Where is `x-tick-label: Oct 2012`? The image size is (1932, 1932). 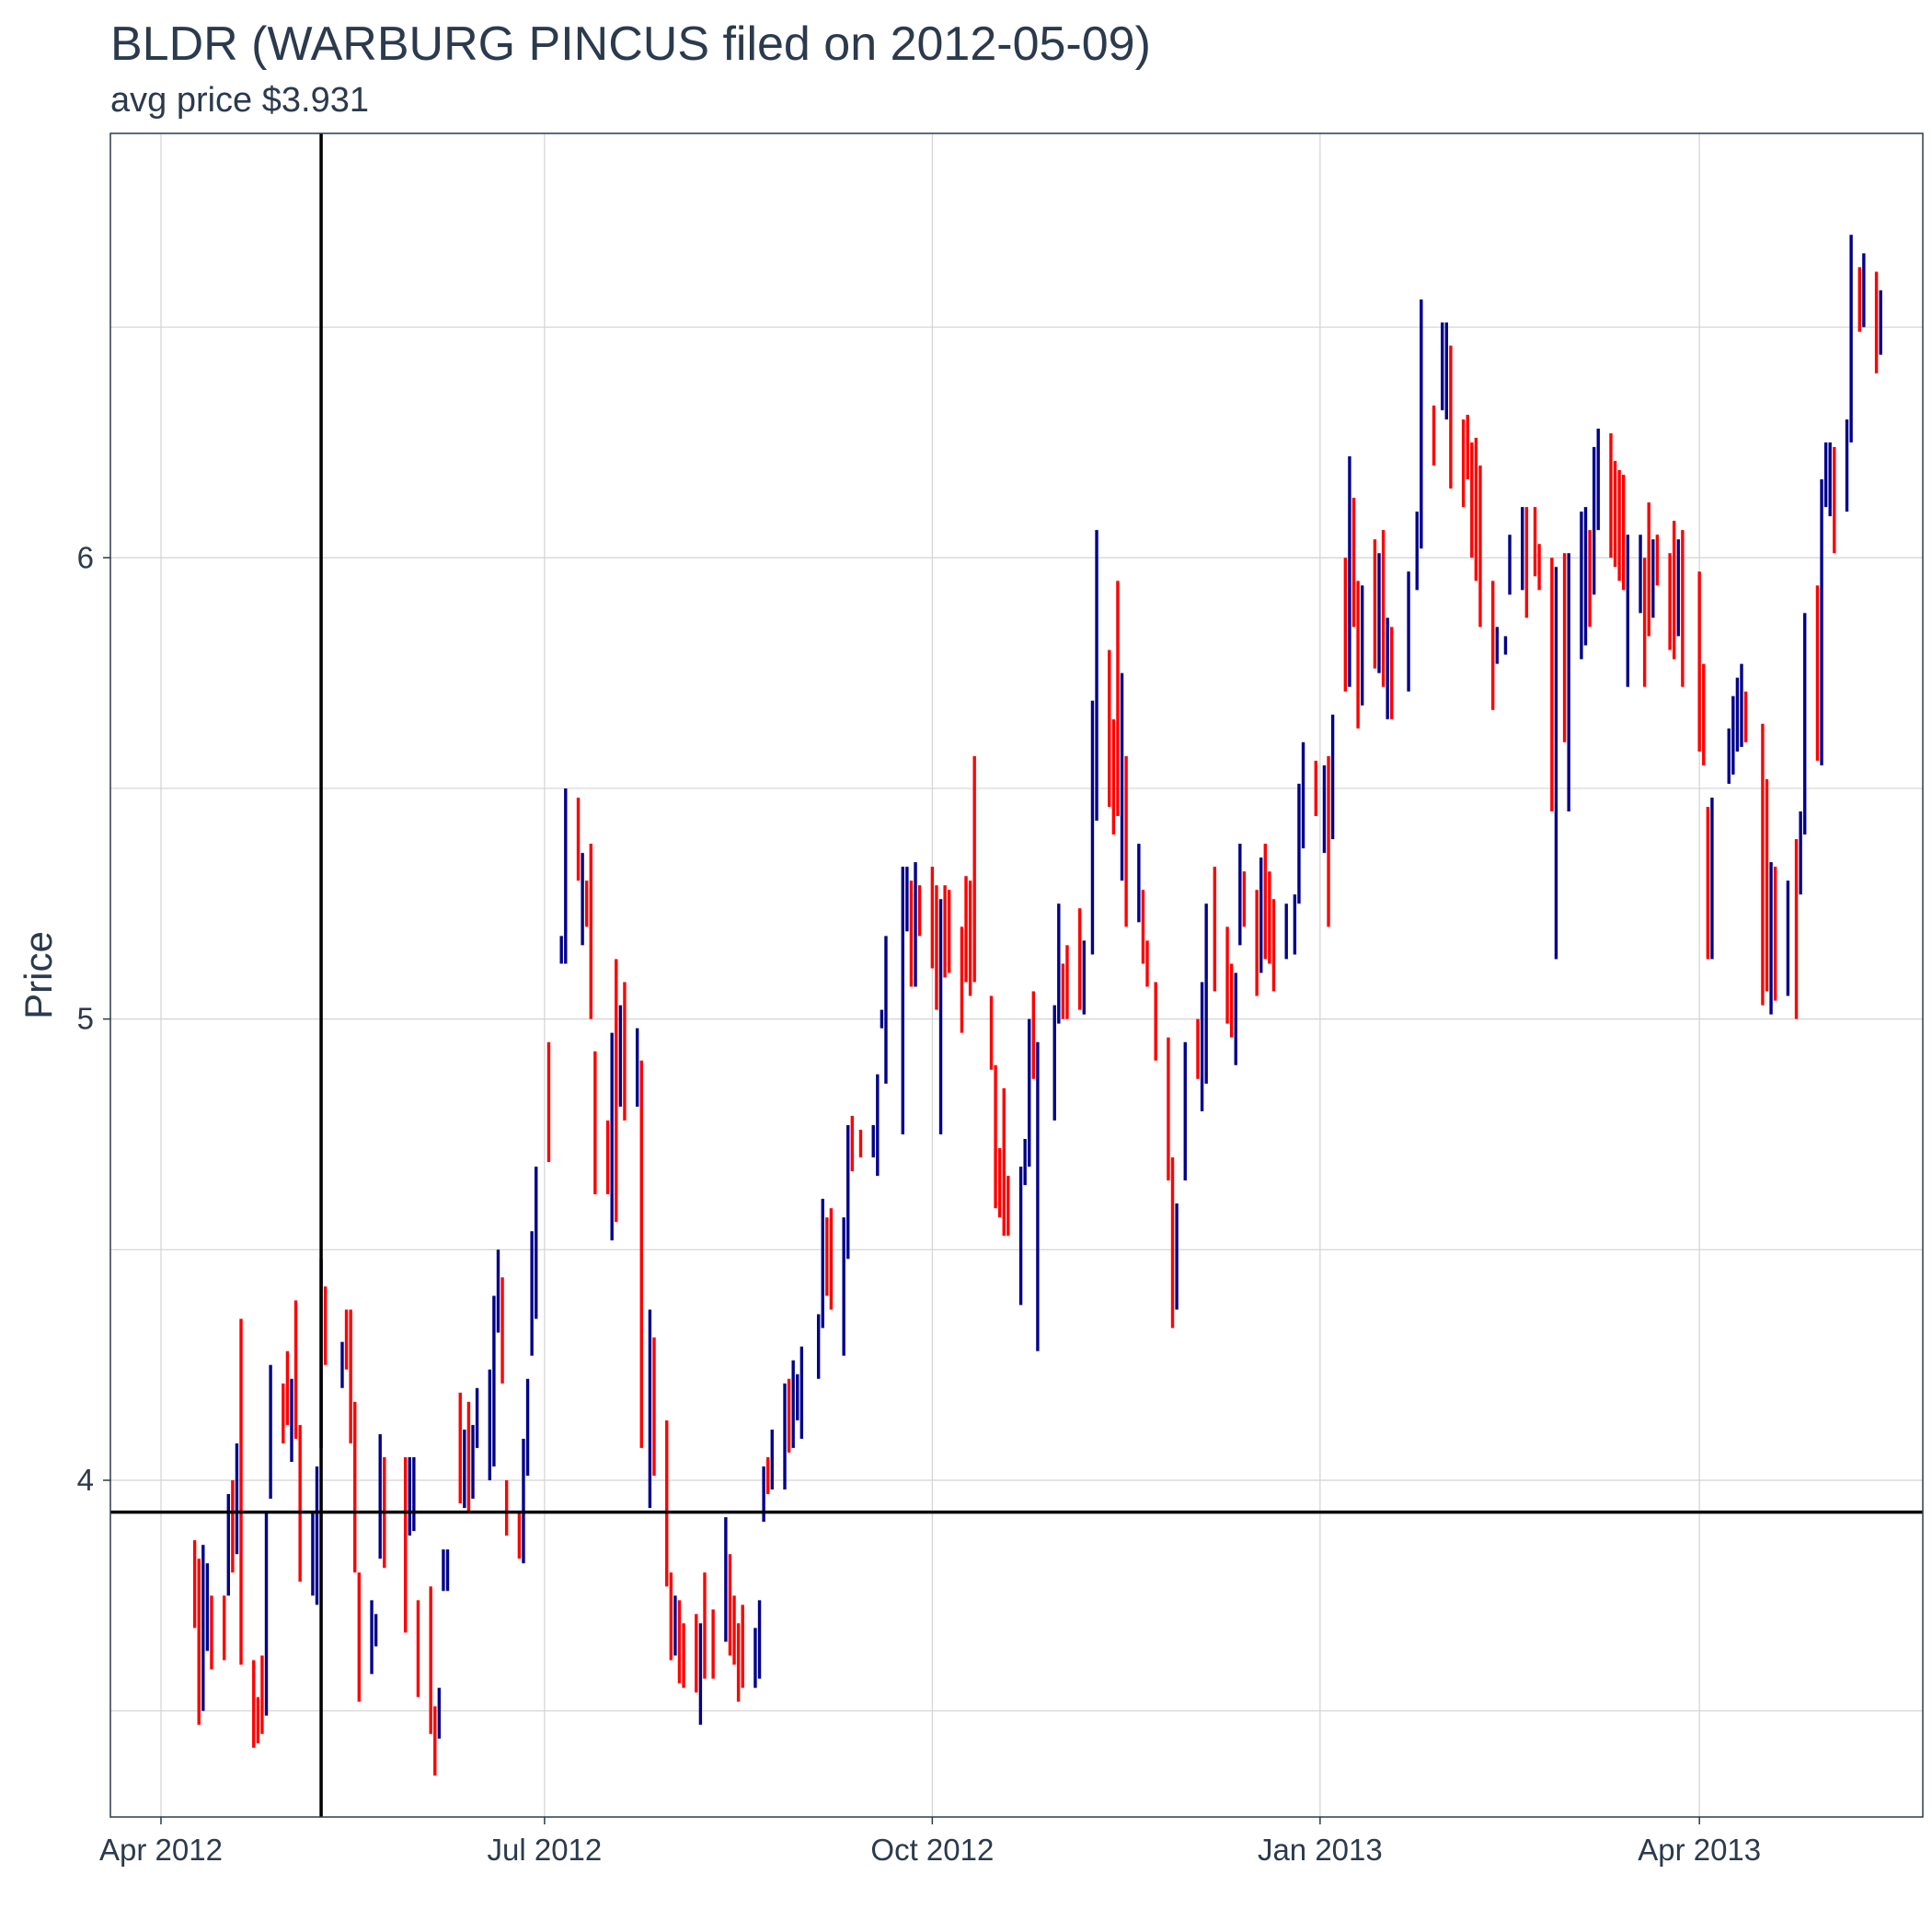 x-tick-label: Oct 2012 is located at coordinates (932, 1850).